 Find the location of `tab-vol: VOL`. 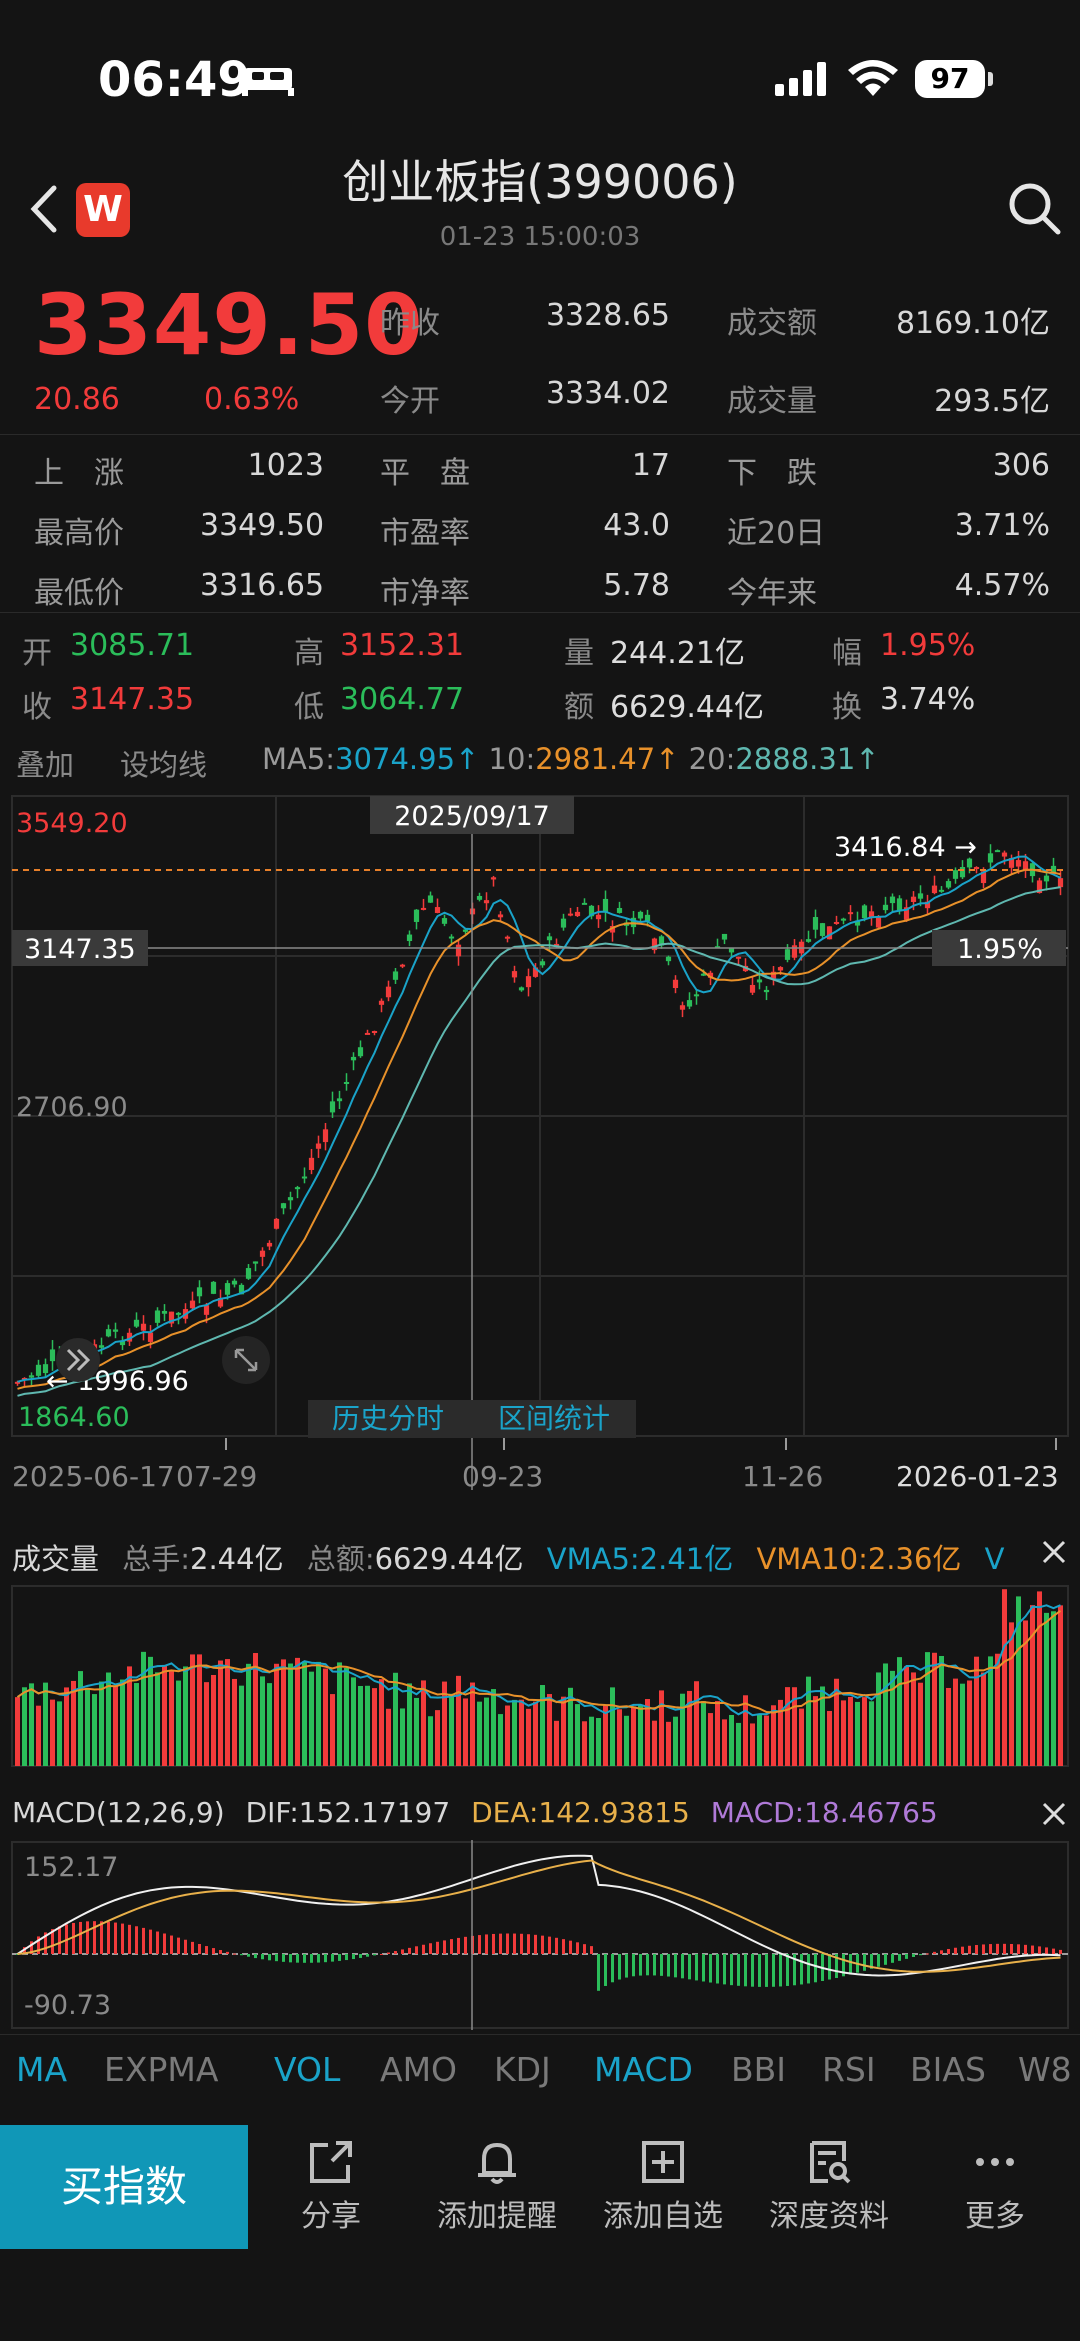

tab-vol: VOL is located at coordinates (307, 2069).